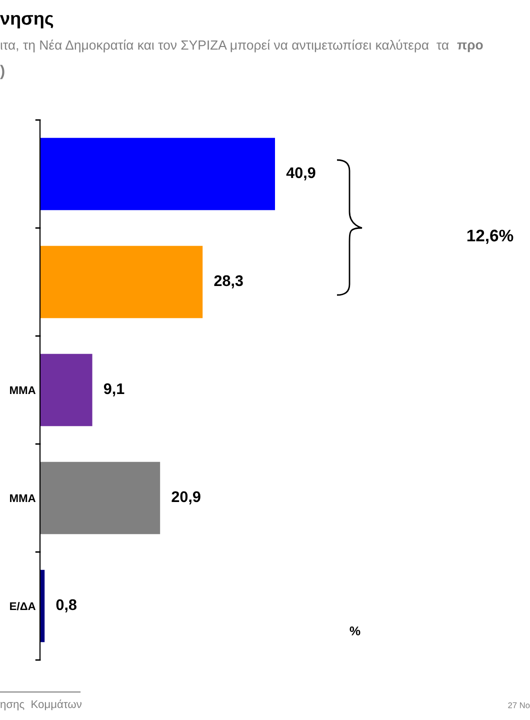  I want to click on y-tick-label: Ε/ΔΑ, so click(23, 606).